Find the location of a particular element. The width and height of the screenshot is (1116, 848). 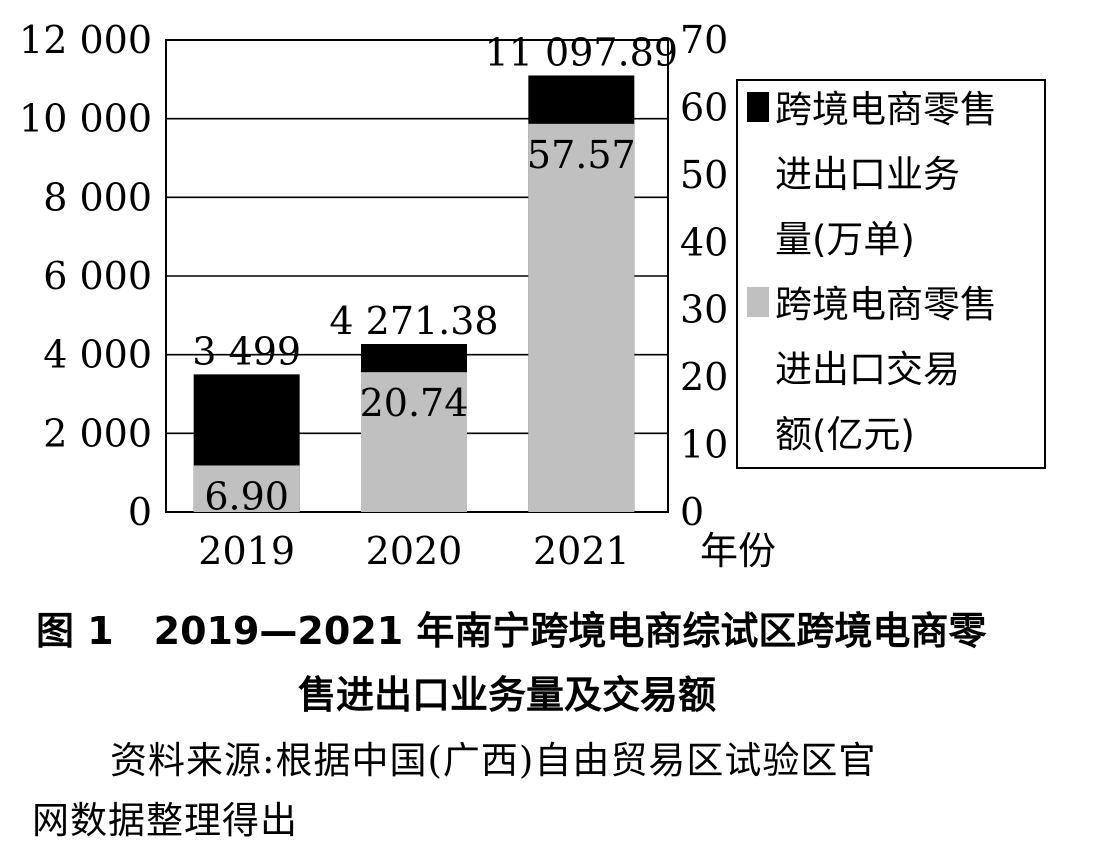

left-tick-label: 8 000 is located at coordinates (97, 197).